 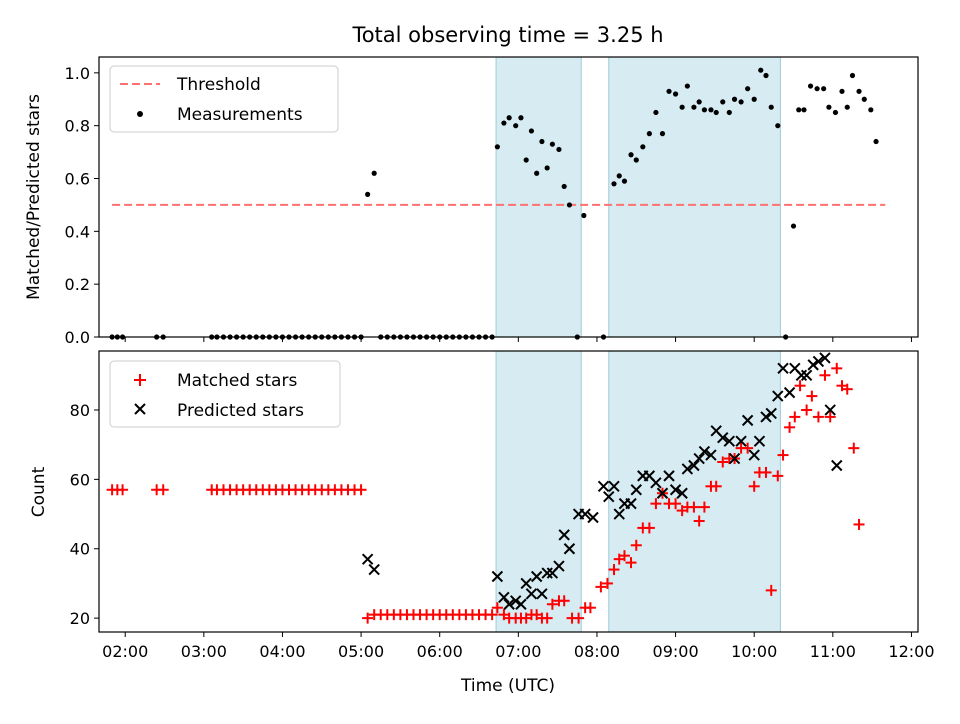 I want to click on y-tick-label: 80, so click(x=80, y=410).